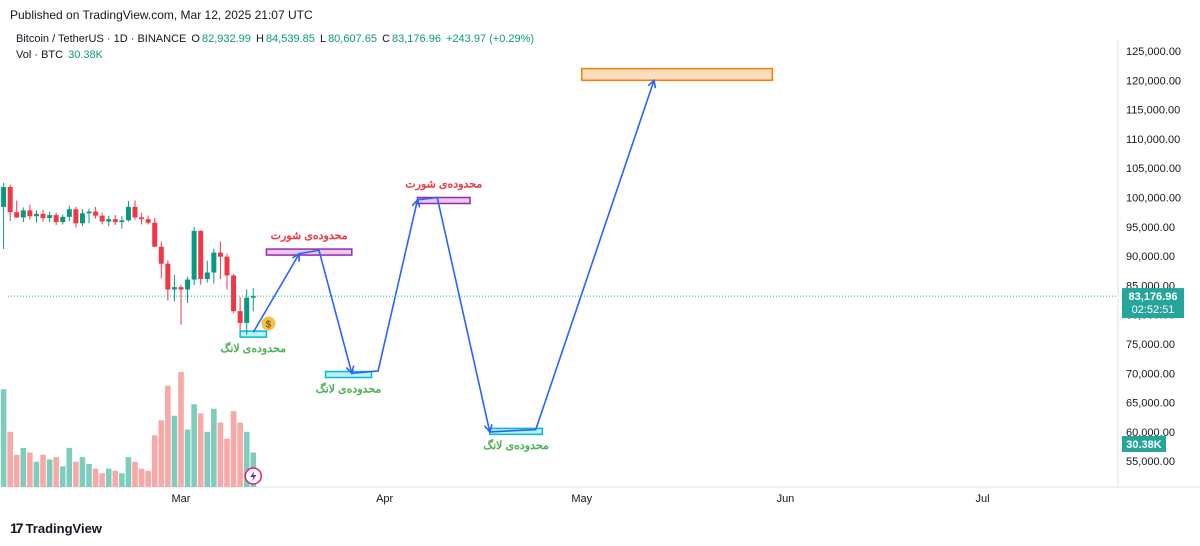  What do you see at coordinates (386, 39) in the screenshot?
I see `close-label: C` at bounding box center [386, 39].